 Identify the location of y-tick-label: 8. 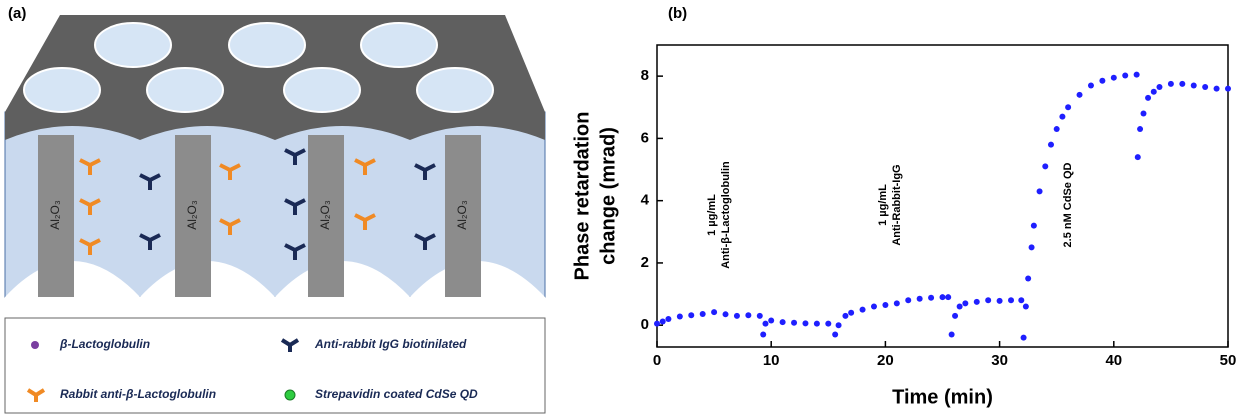
(645, 75).